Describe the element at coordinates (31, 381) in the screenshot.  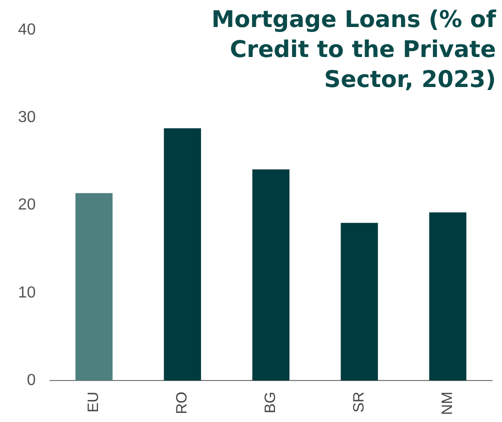
I see `y-tick-label: 0` at that location.